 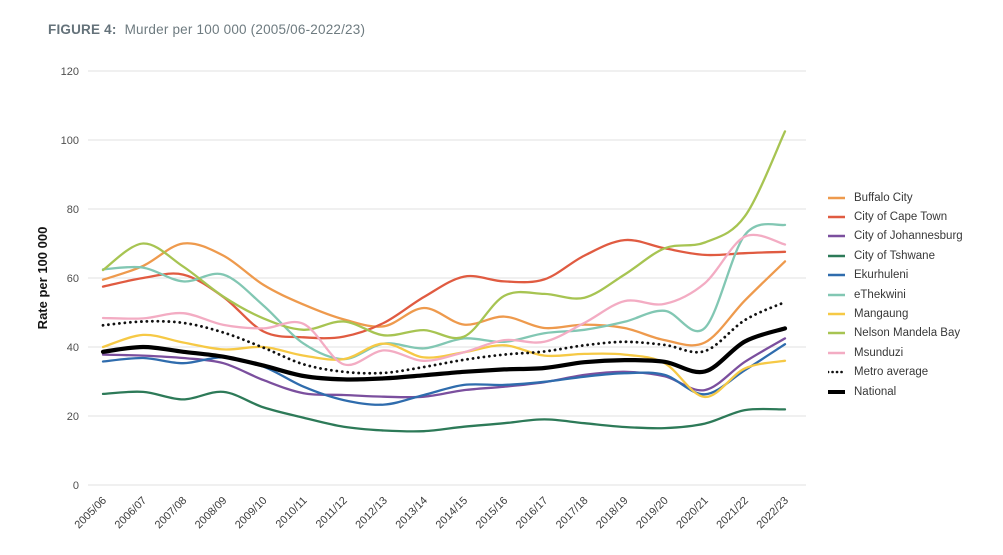 I want to click on y-tick-label: 0, so click(x=76, y=486).